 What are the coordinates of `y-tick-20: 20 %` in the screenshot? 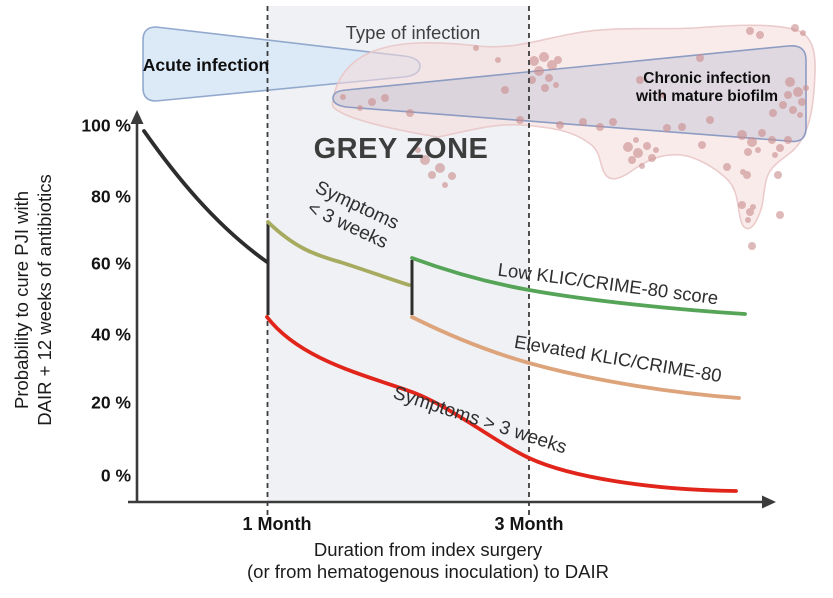 It's located at (111, 403).